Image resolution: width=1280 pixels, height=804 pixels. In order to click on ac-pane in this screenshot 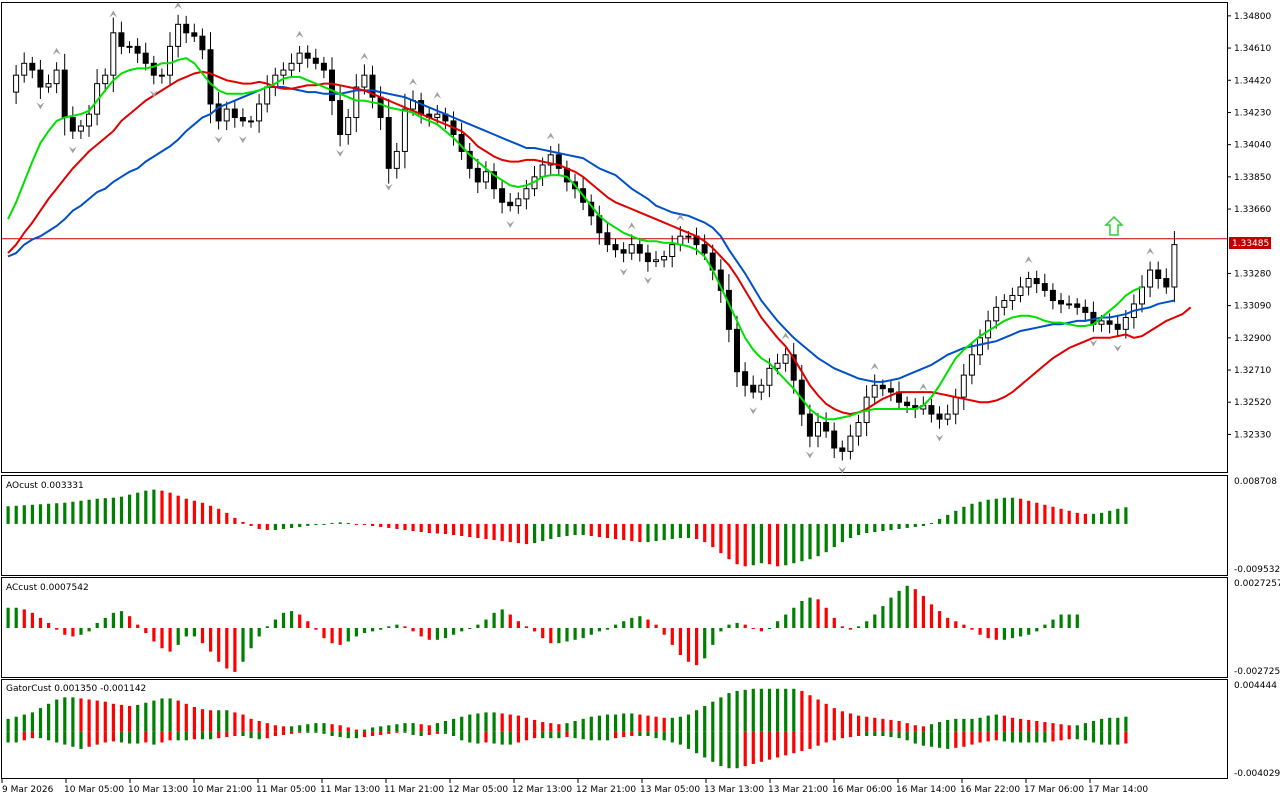, I will do `click(542, 628)`.